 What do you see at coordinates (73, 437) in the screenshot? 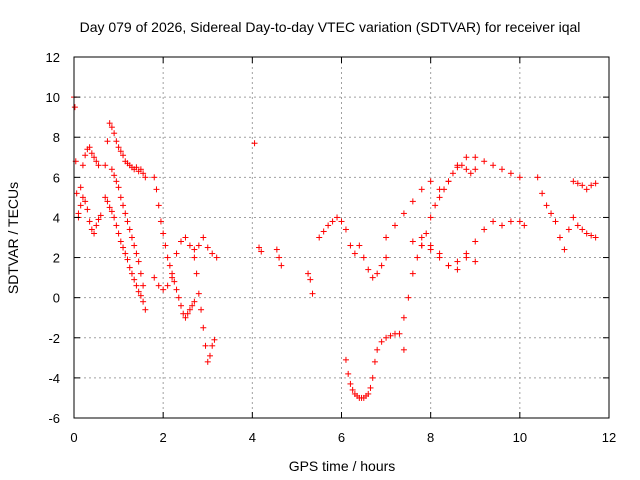
I see `x-tick-label: 0` at bounding box center [73, 437].